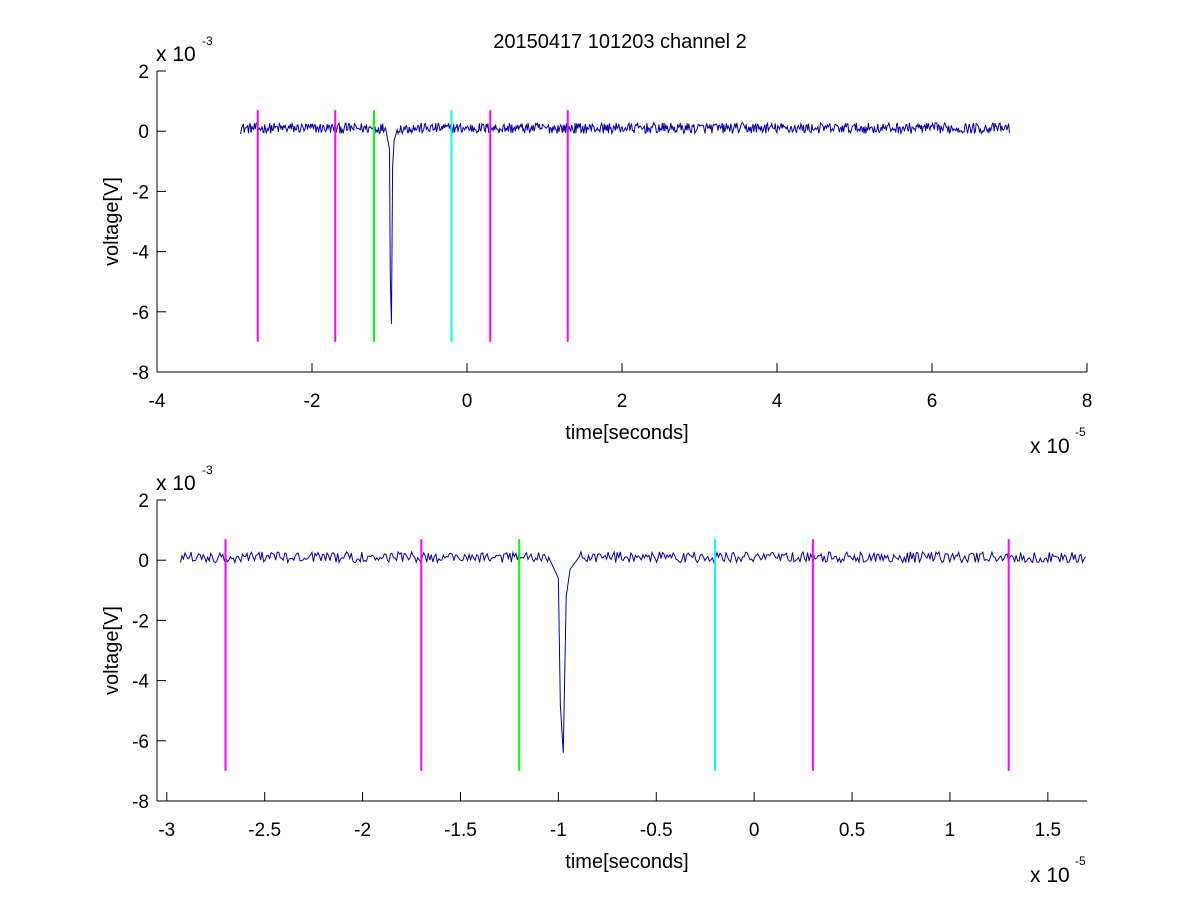 The width and height of the screenshot is (1200, 901). What do you see at coordinates (777, 401) in the screenshot?
I see `x-tick-label: 4` at bounding box center [777, 401].